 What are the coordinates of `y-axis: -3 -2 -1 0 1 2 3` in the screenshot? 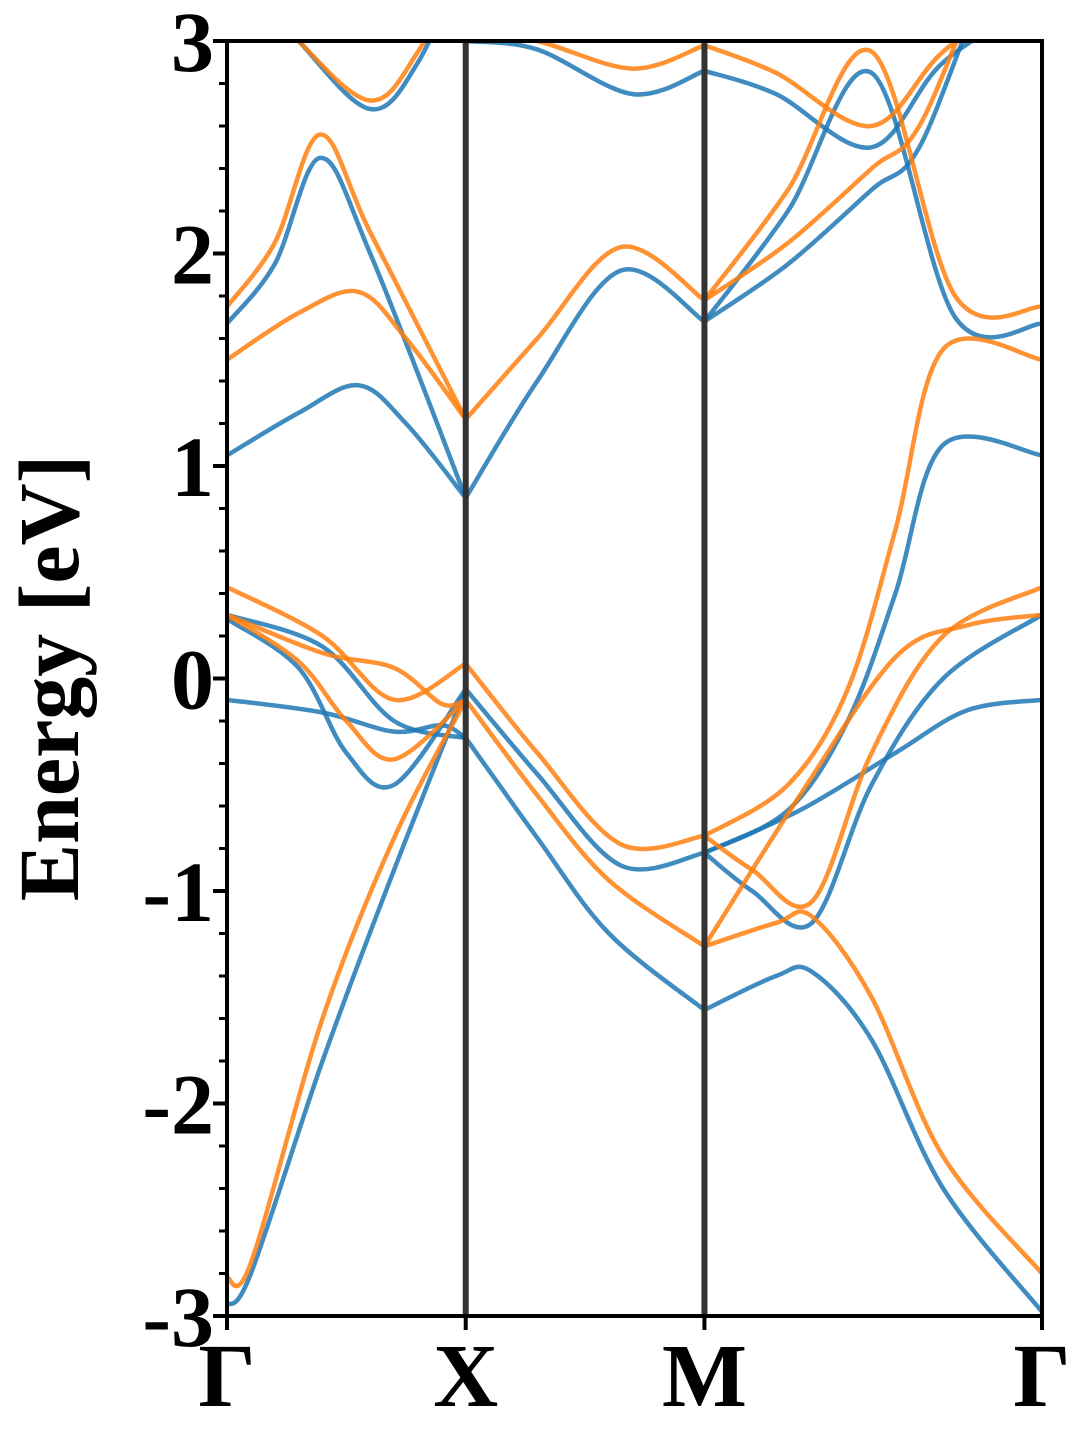 It's located at (184, 682).